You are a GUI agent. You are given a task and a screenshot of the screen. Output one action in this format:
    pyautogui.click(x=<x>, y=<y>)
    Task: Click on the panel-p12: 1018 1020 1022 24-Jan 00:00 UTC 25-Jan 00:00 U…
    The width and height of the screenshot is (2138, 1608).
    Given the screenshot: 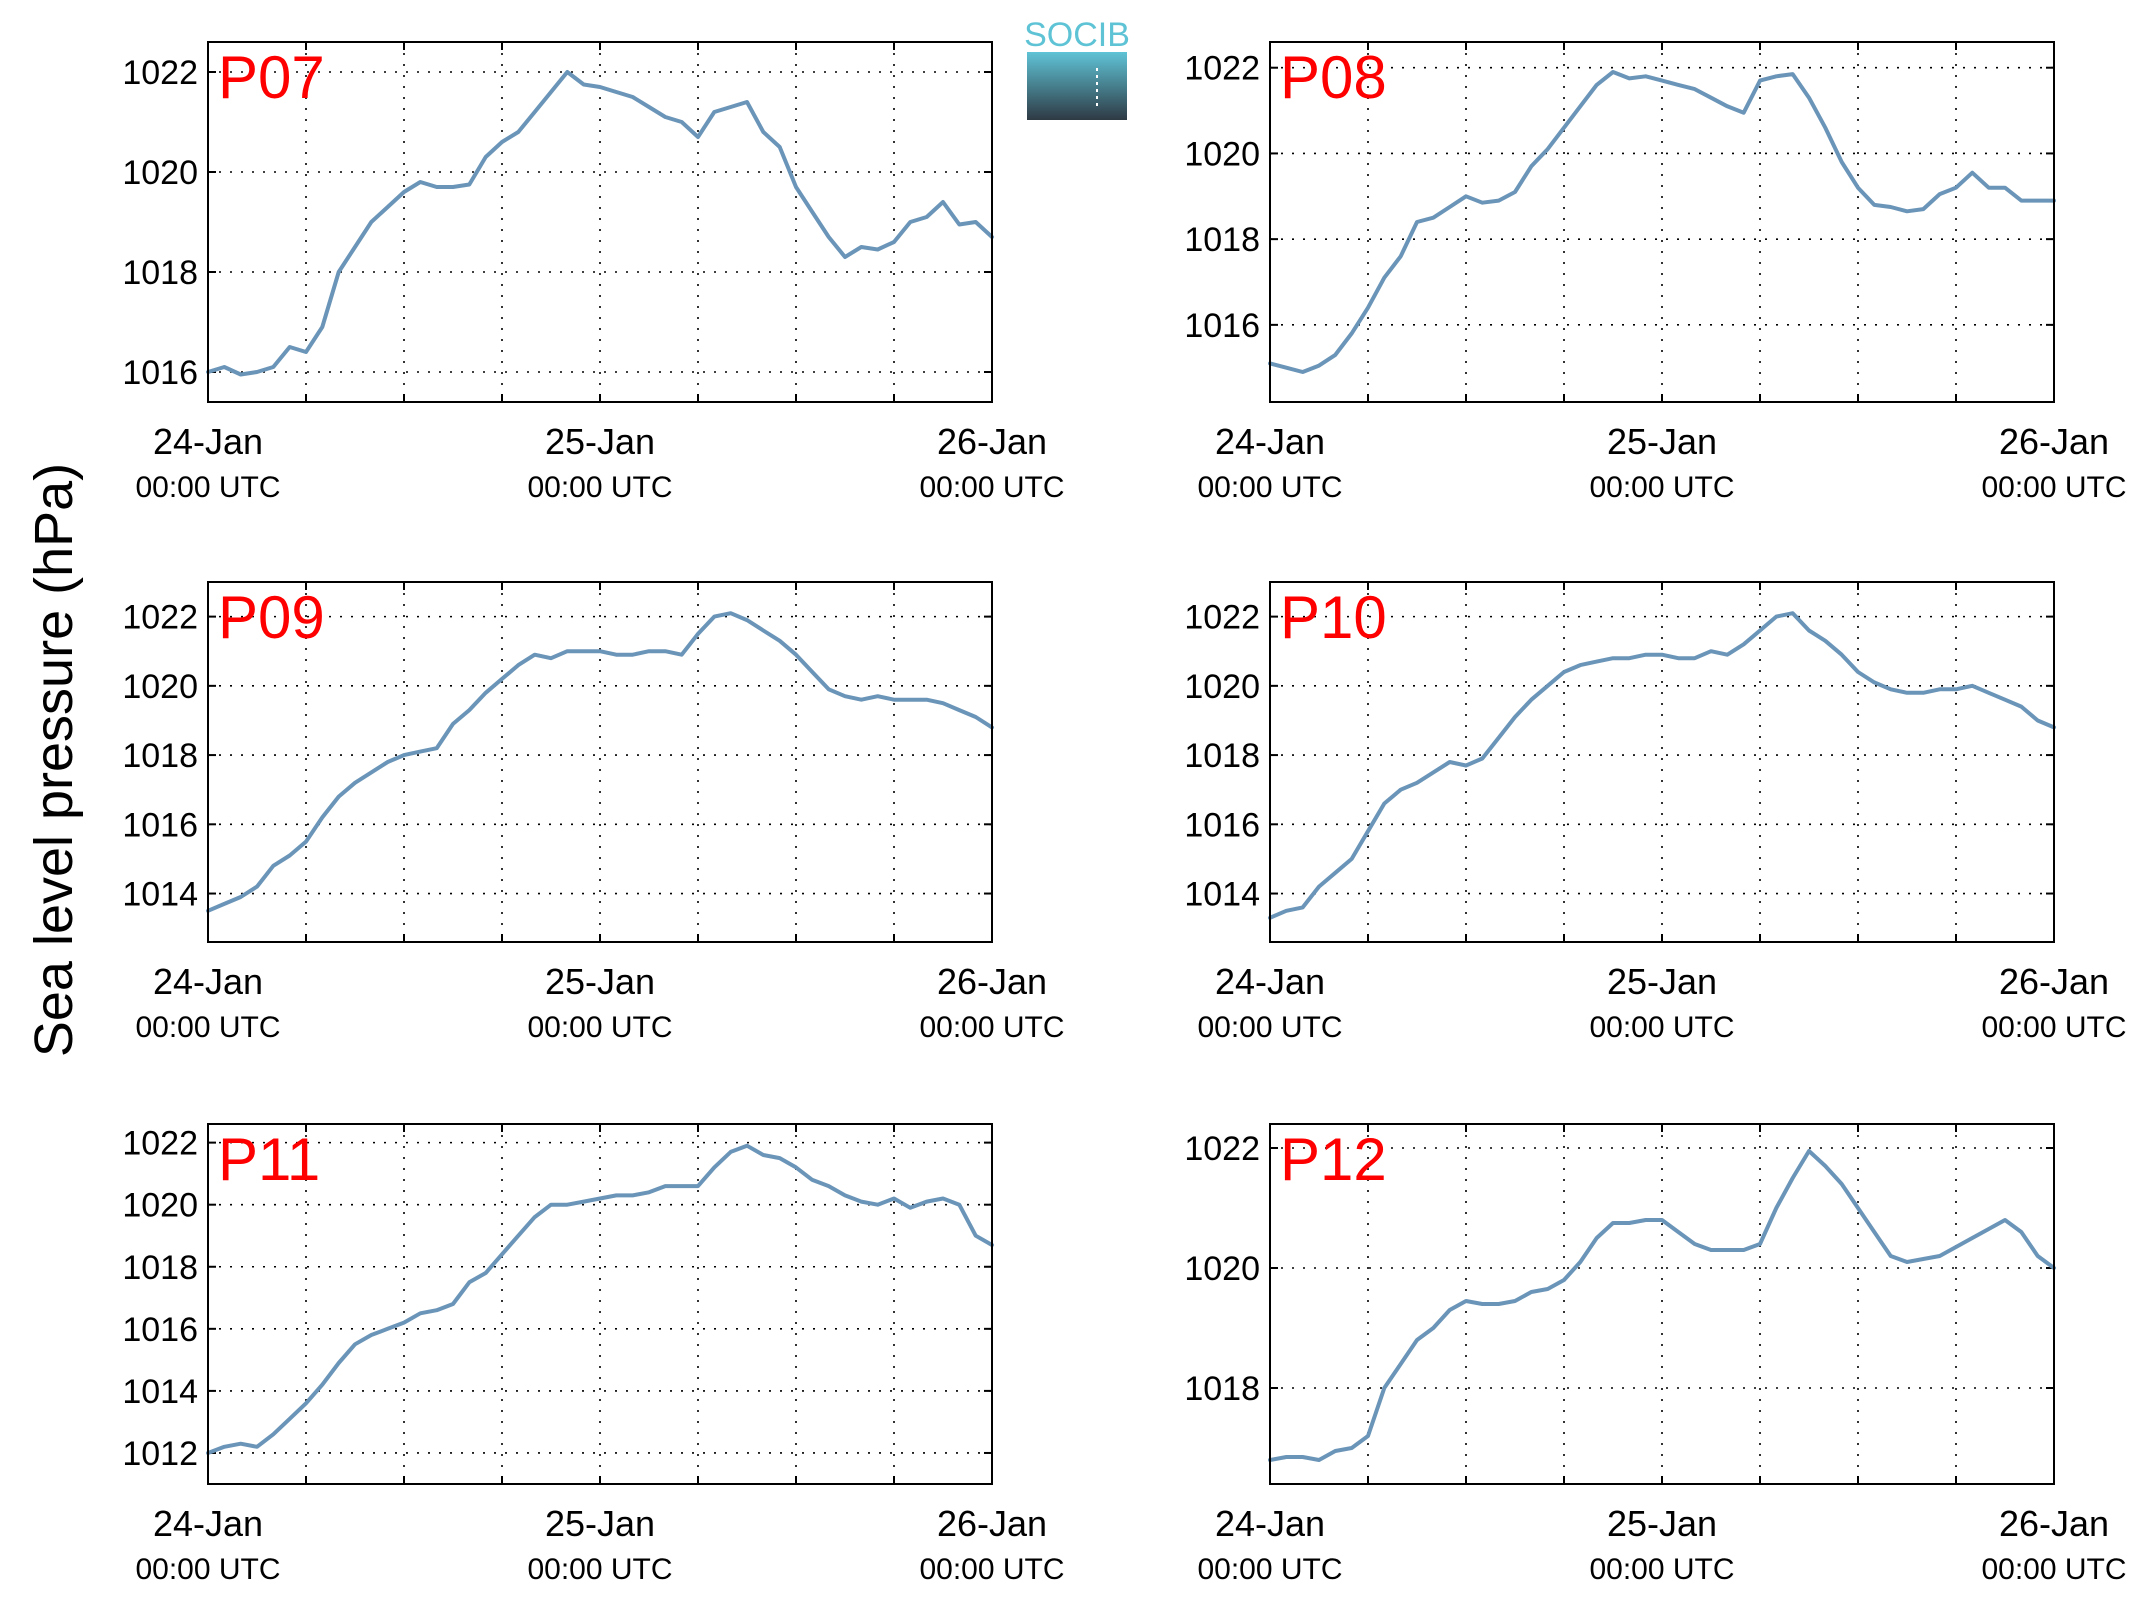 What is the action you would take?
    pyautogui.click(x=1655, y=1354)
    